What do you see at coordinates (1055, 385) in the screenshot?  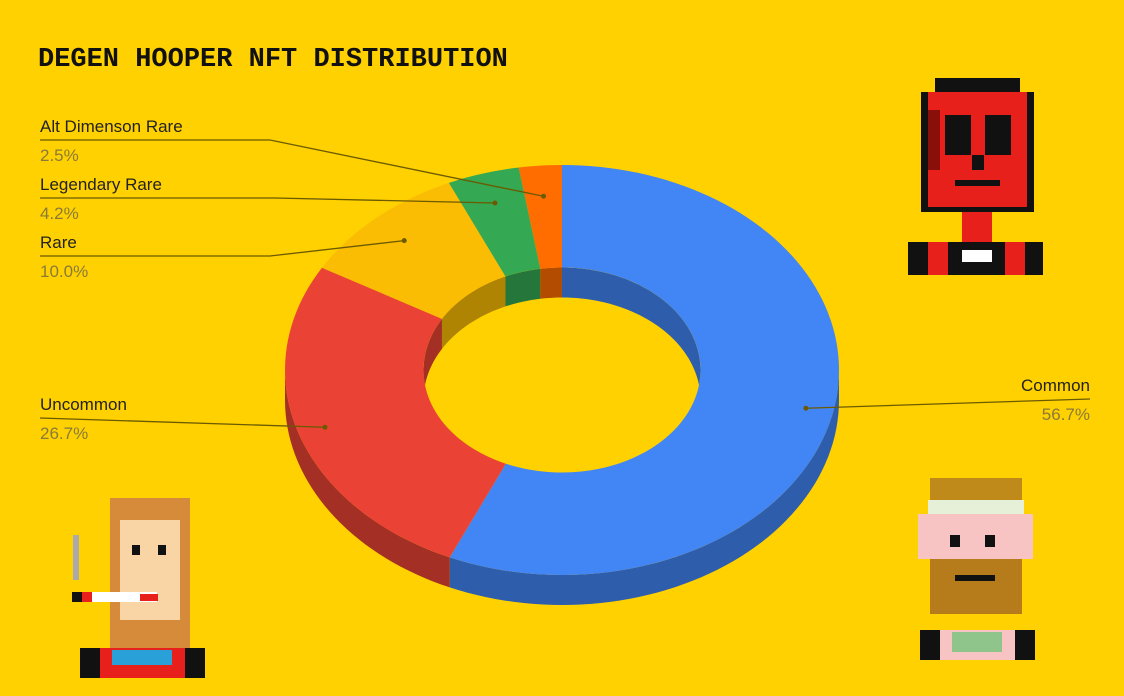 I see `category-label: Common` at bounding box center [1055, 385].